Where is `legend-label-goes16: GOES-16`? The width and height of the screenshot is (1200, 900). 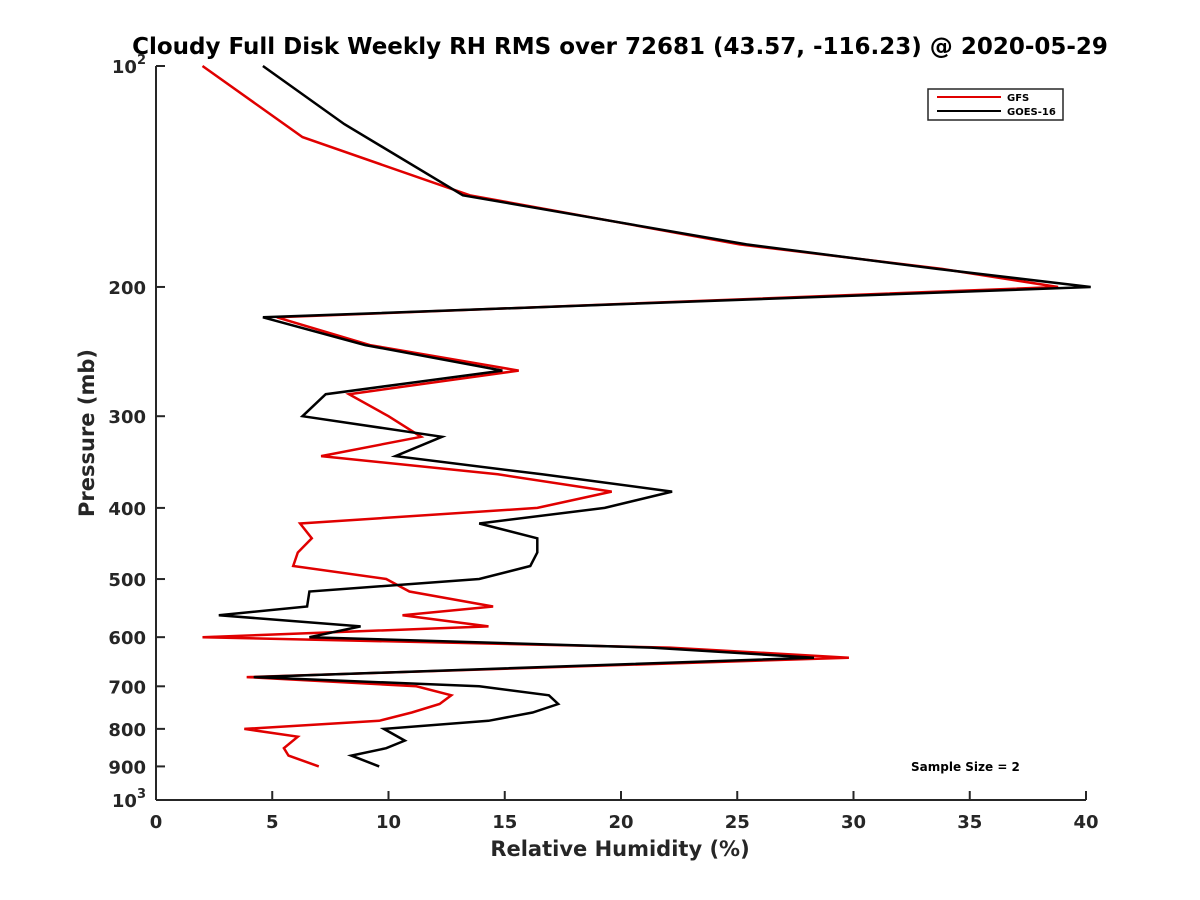 legend-label-goes16: GOES-16 is located at coordinates (1031, 112).